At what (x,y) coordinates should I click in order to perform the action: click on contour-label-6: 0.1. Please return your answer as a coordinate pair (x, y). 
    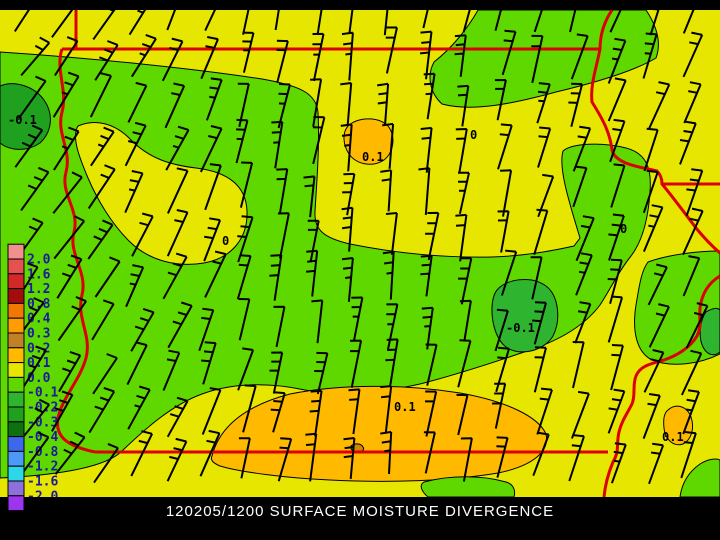
    Looking at the image, I should click on (405, 407).